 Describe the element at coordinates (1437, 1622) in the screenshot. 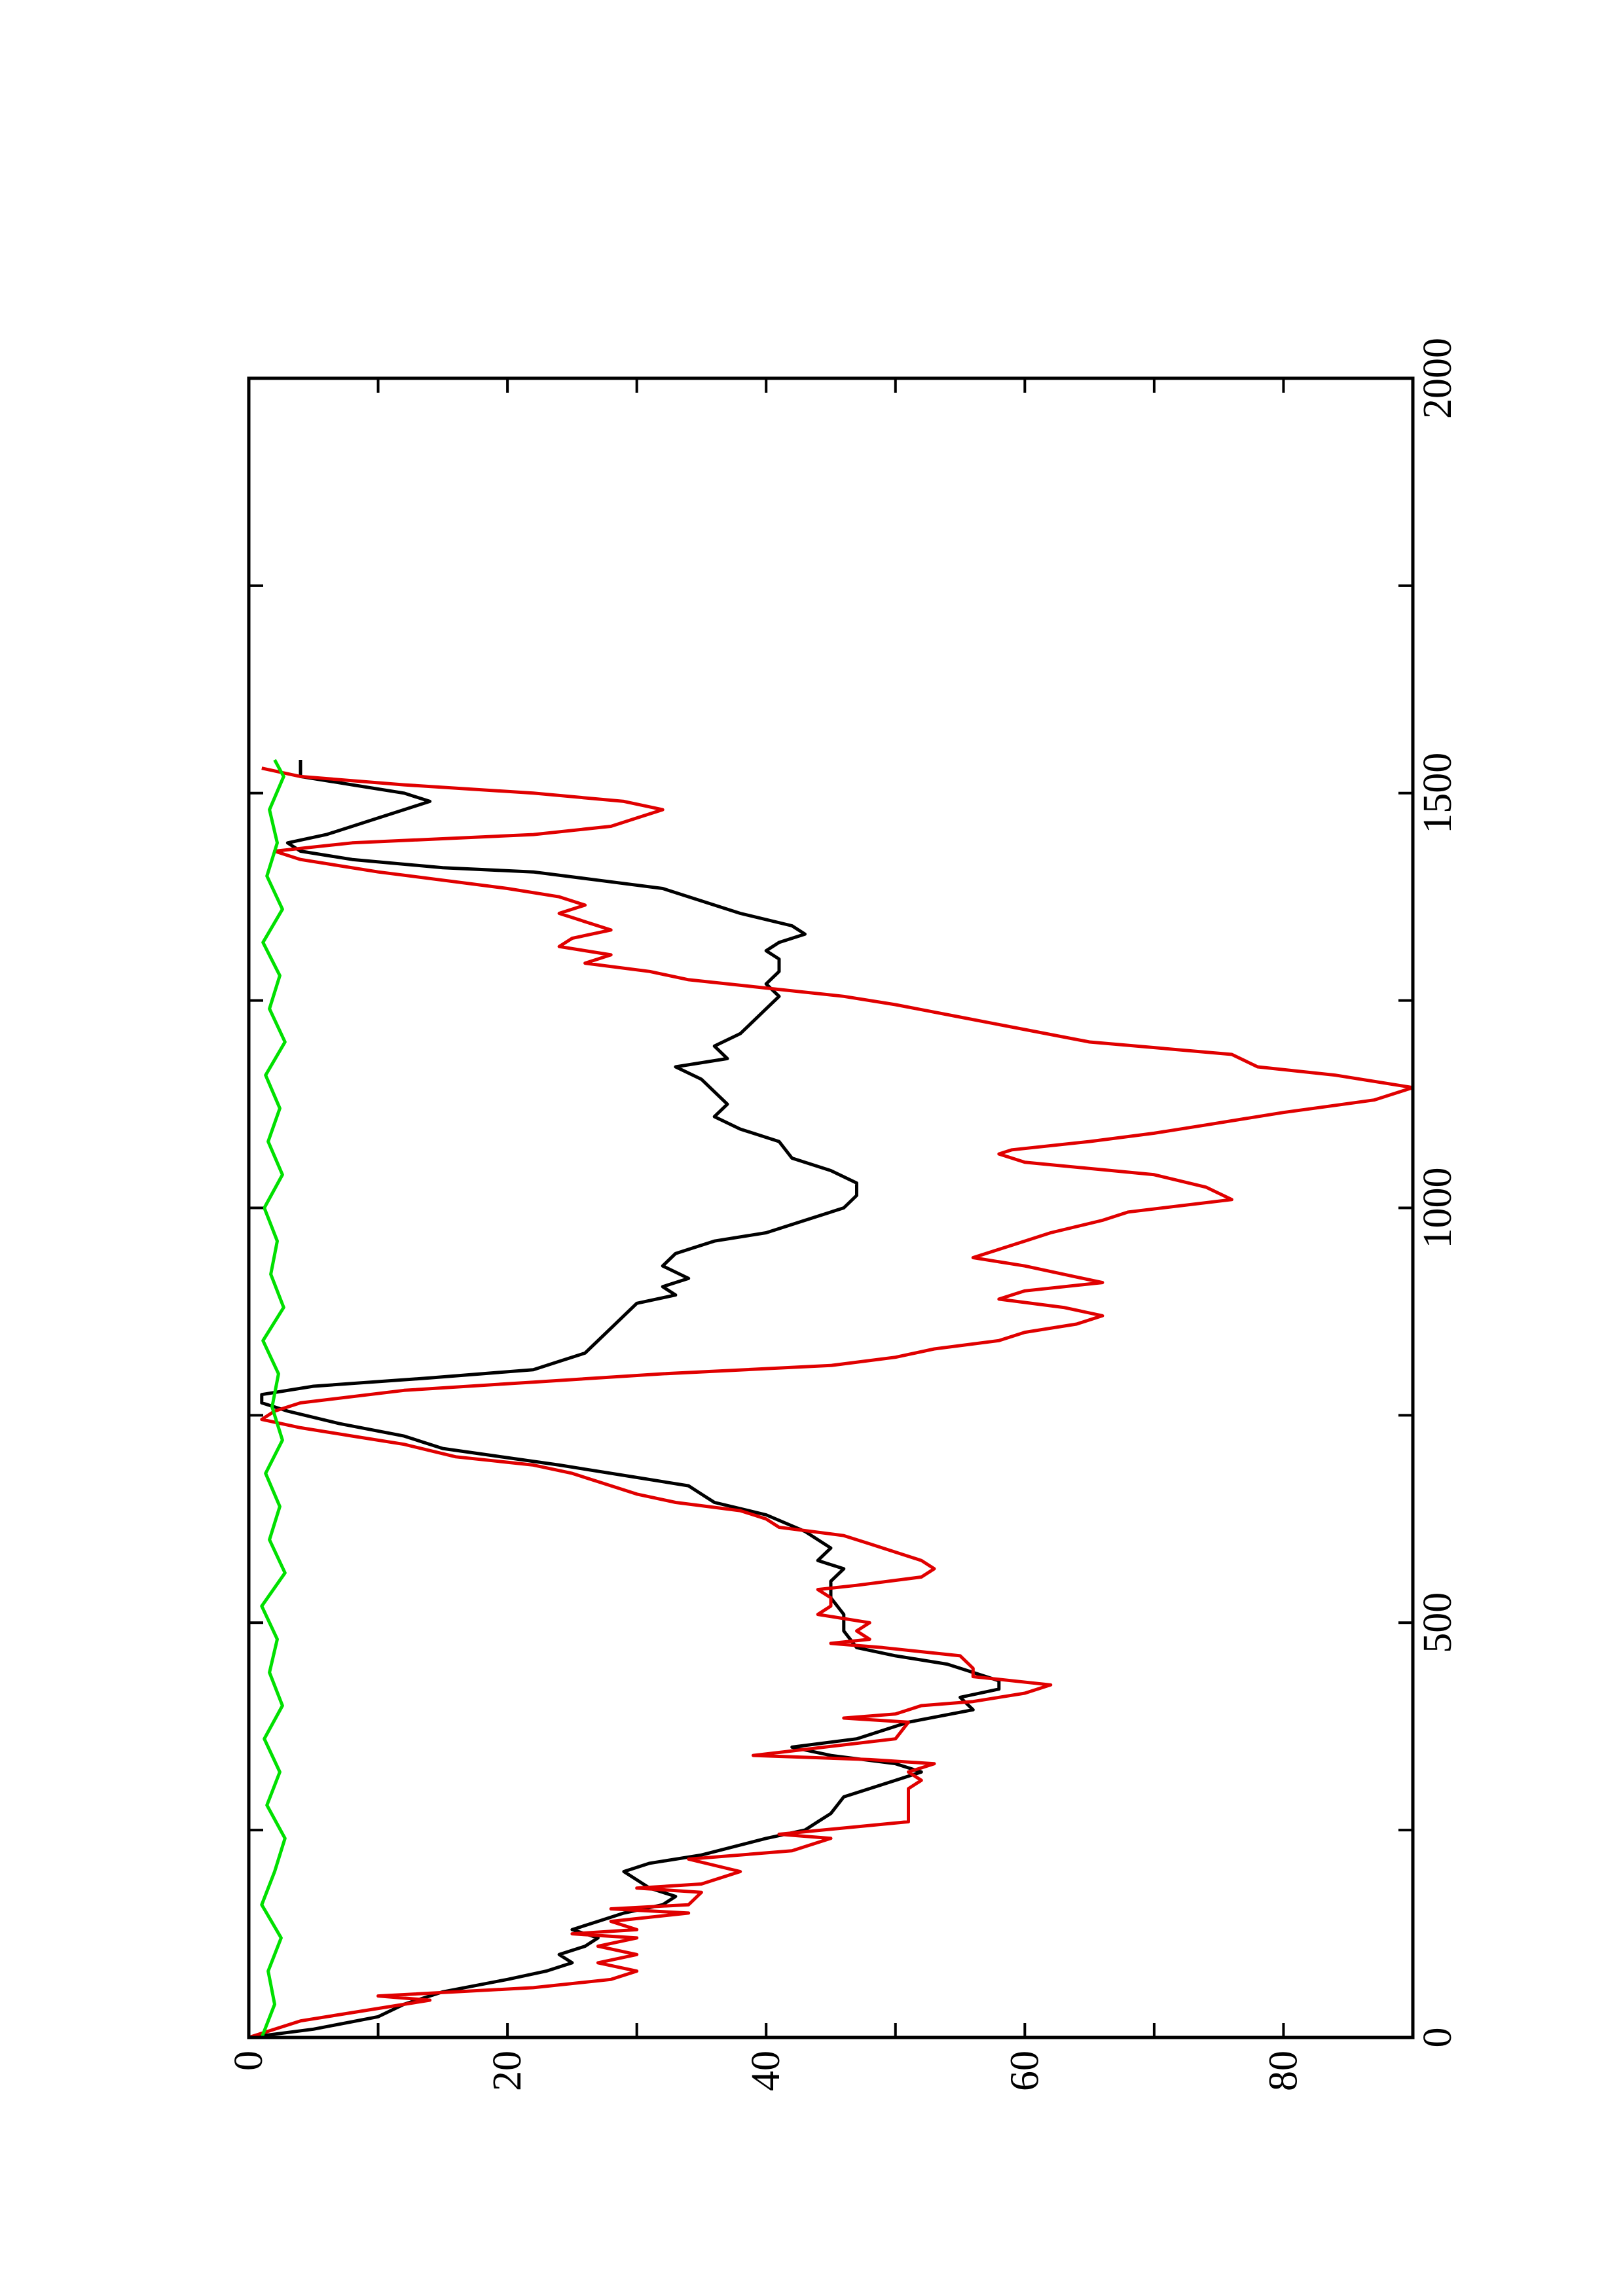

I see `x-tick-label: 500` at that location.